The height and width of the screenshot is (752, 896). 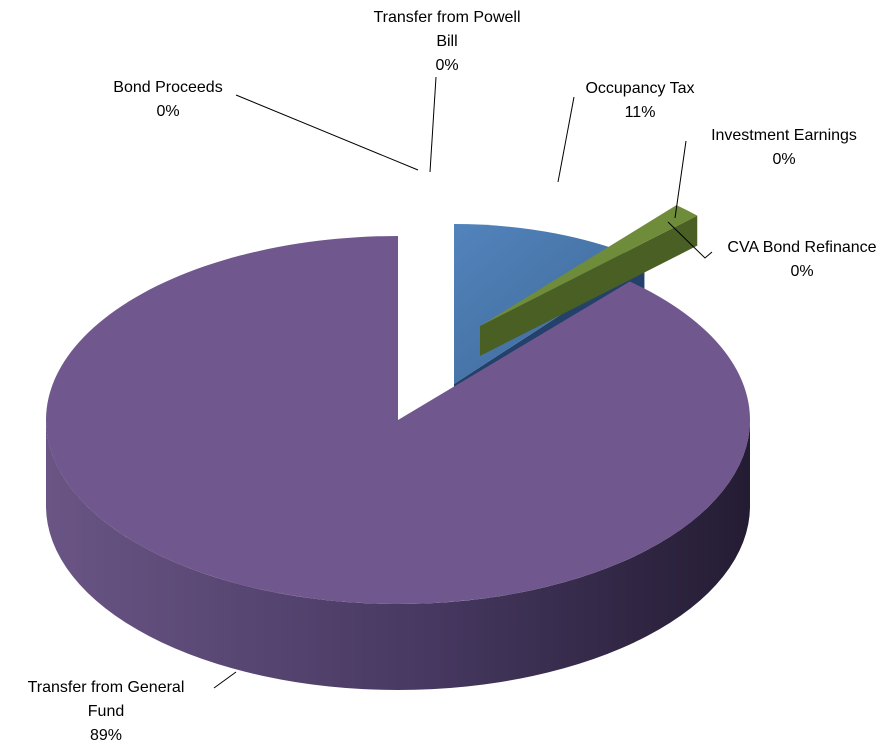 I want to click on slice-label-bond-proceeds: Bond Proceeds 0%, so click(x=266, y=125).